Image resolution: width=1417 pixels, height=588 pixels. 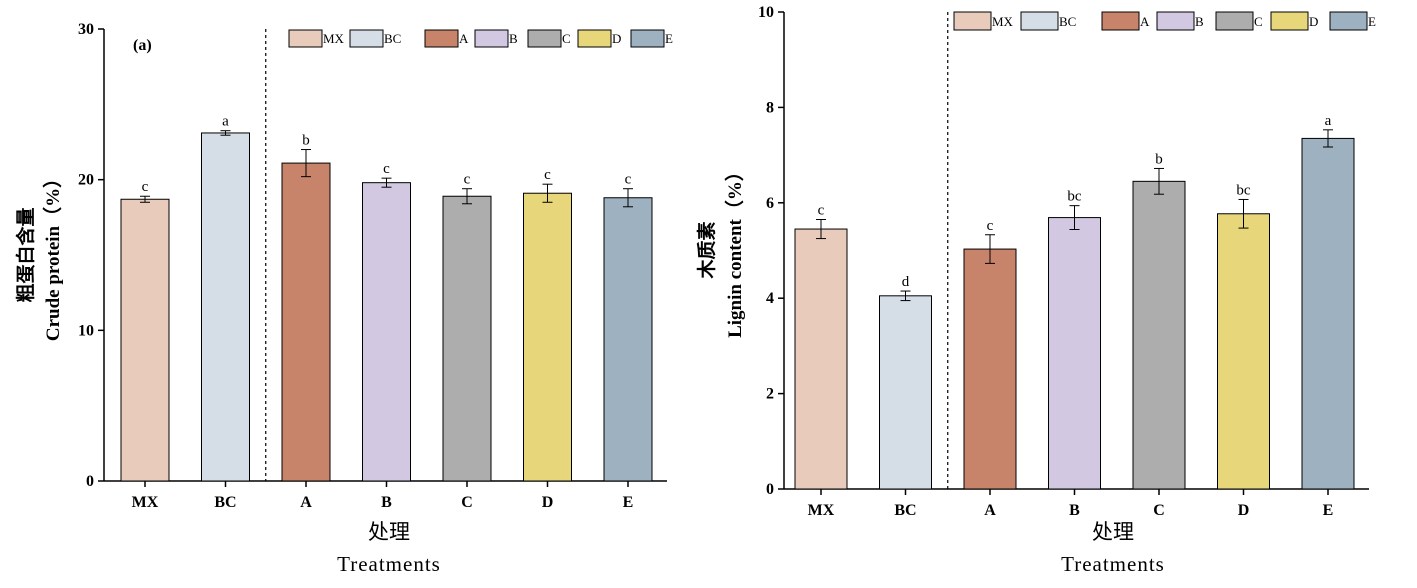 What do you see at coordinates (706, 250) in the screenshot?
I see `chart-2-y-axis-label-cn: 木质素` at bounding box center [706, 250].